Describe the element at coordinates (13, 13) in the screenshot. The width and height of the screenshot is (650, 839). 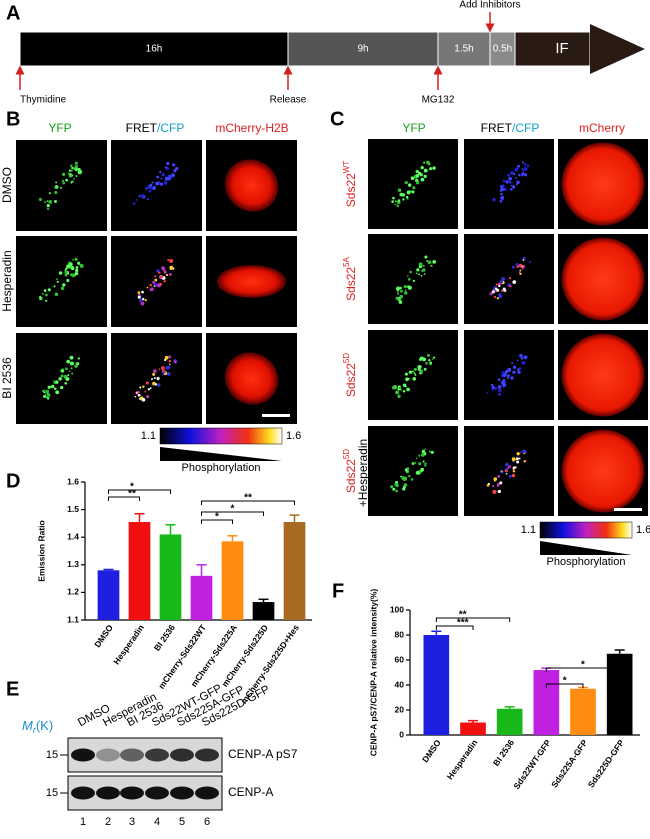
I see `panel-label: A` at that location.